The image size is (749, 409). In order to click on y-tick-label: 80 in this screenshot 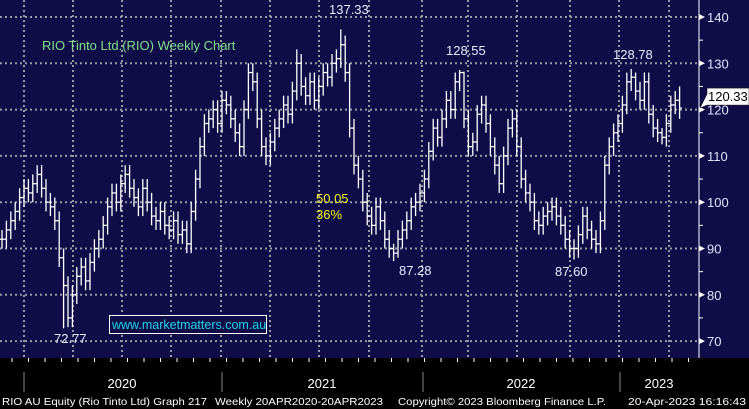, I will do `click(714, 295)`.